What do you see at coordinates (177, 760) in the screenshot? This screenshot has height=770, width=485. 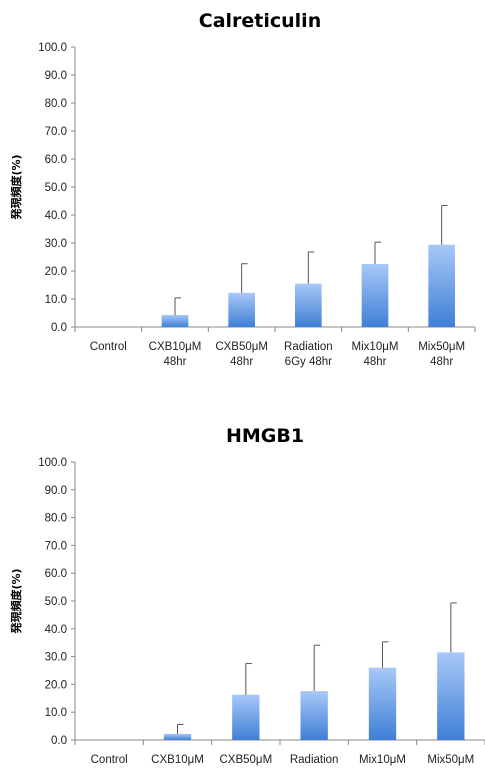 I see `hmgb1-category-label: CXB10μM` at bounding box center [177, 760].